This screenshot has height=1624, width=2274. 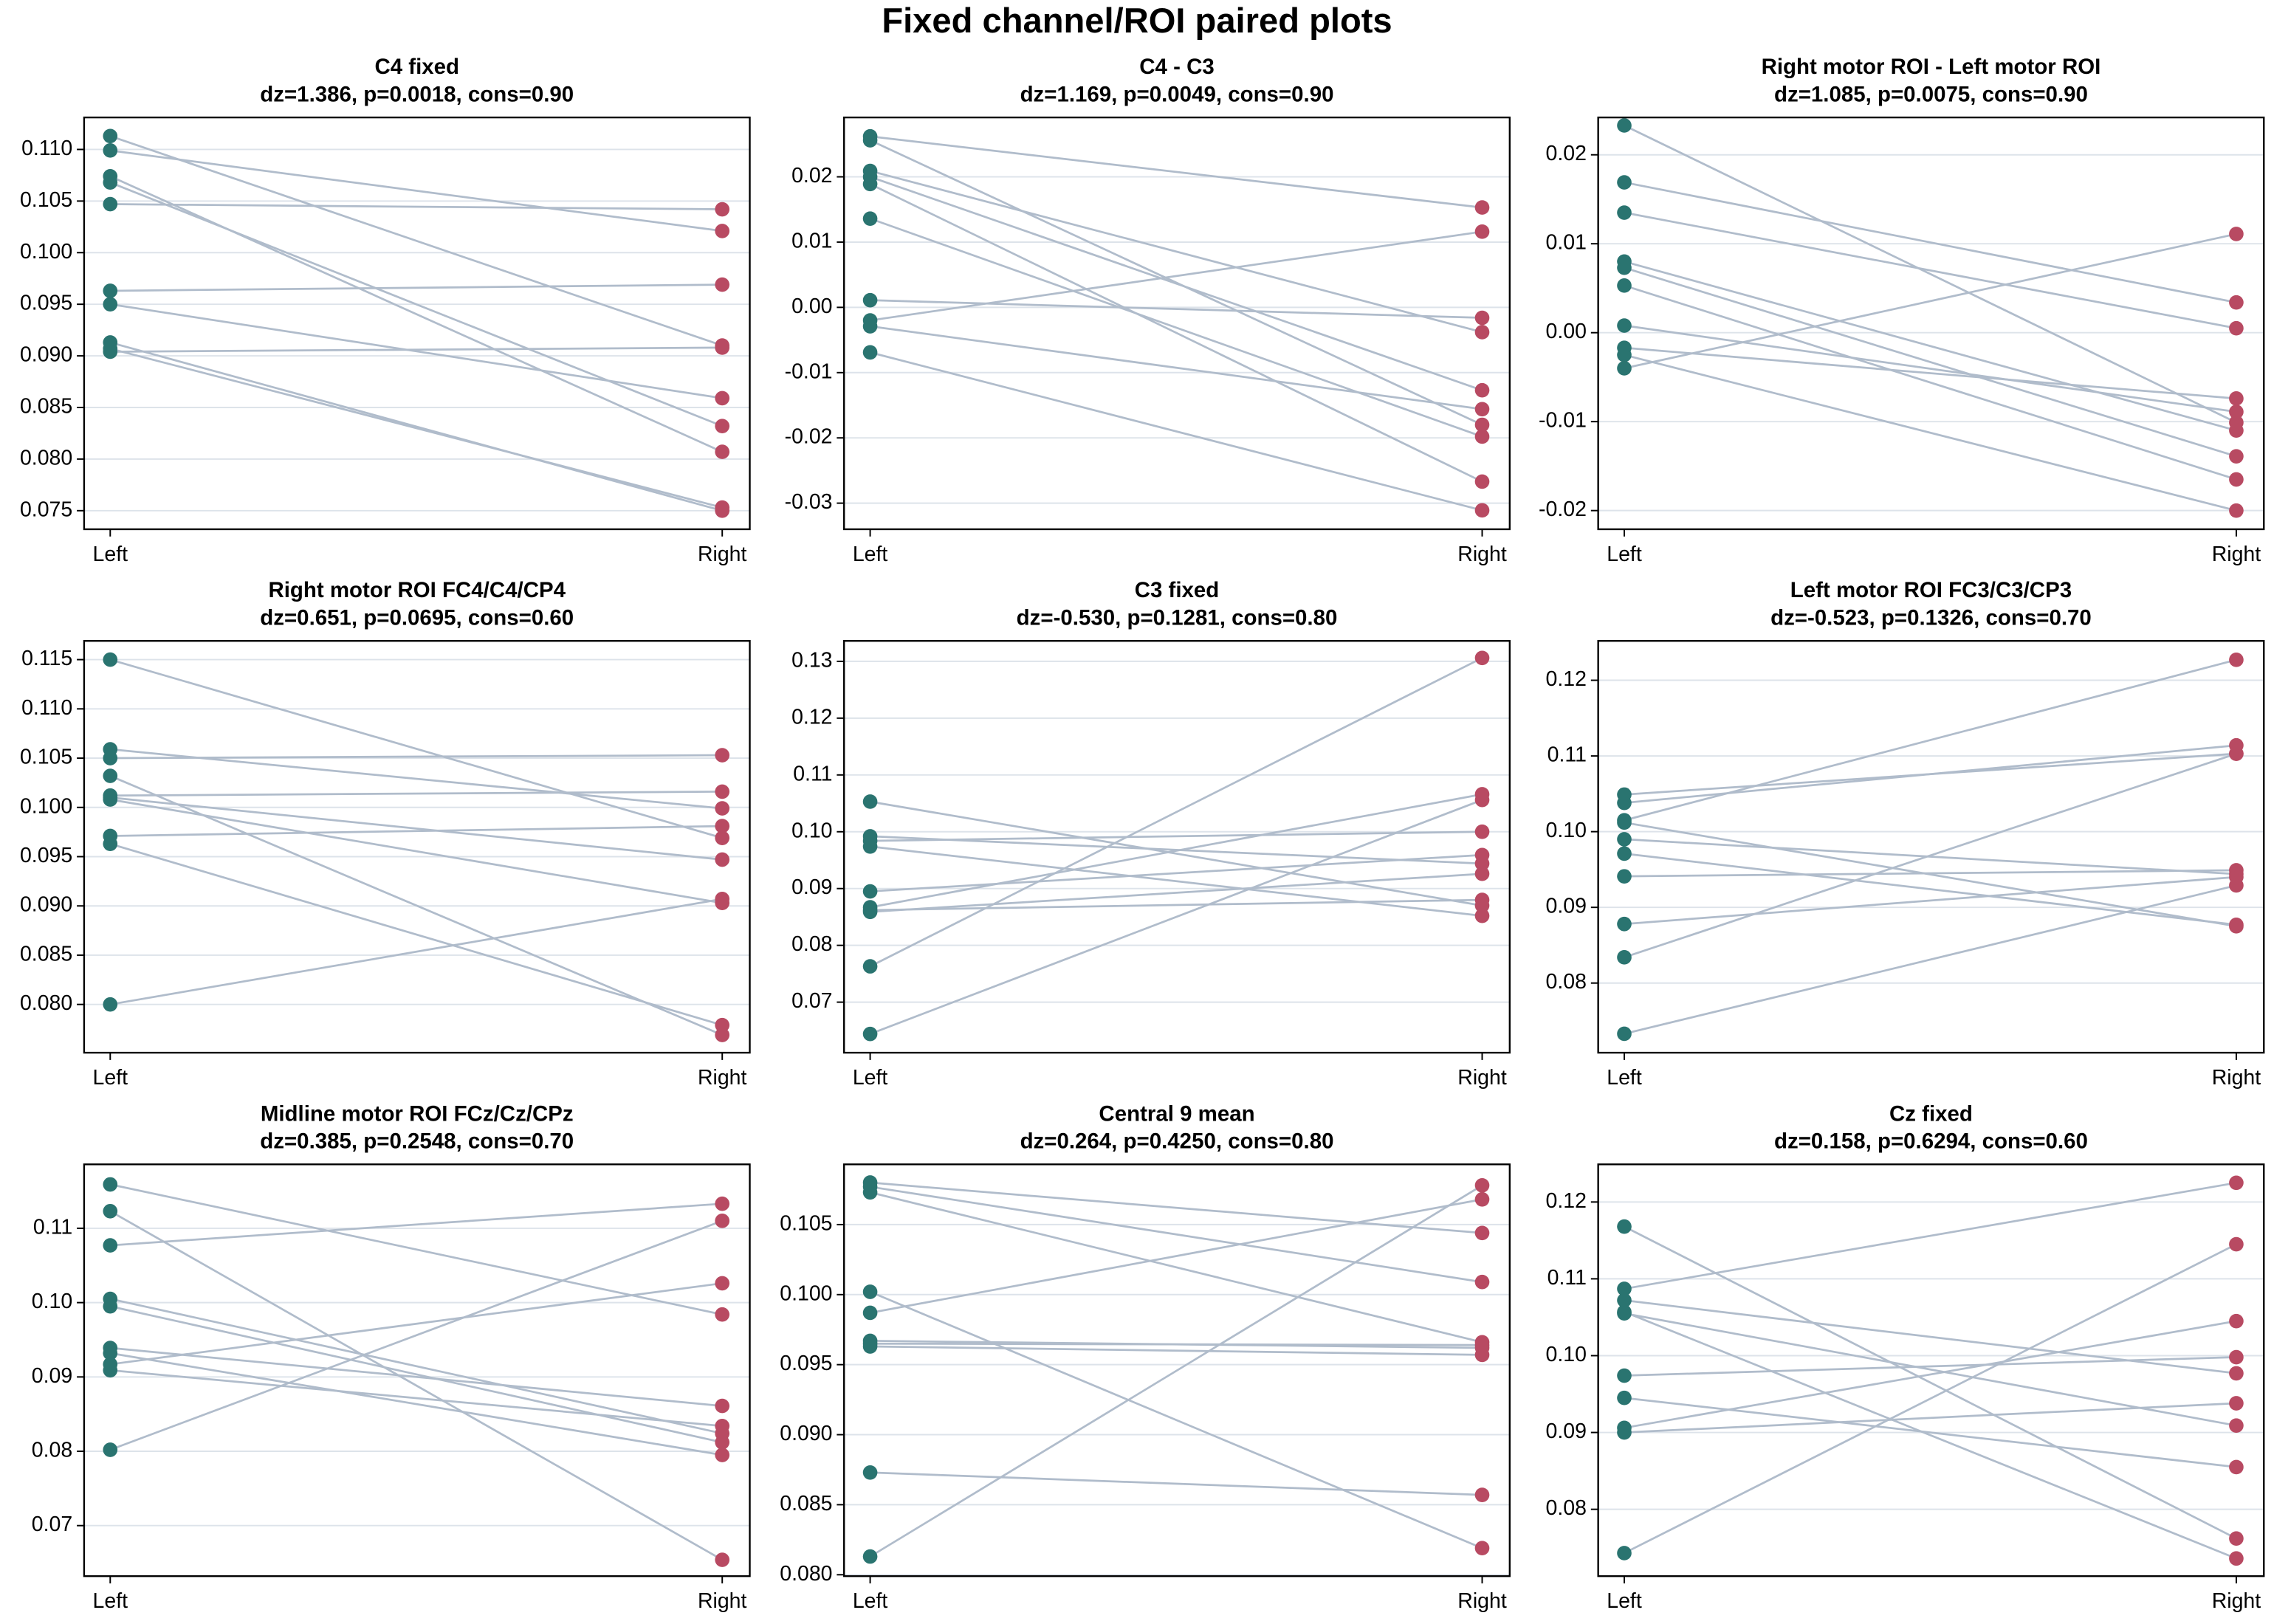 What do you see at coordinates (812, 773) in the screenshot?
I see `y-tick-label: 0.11` at bounding box center [812, 773].